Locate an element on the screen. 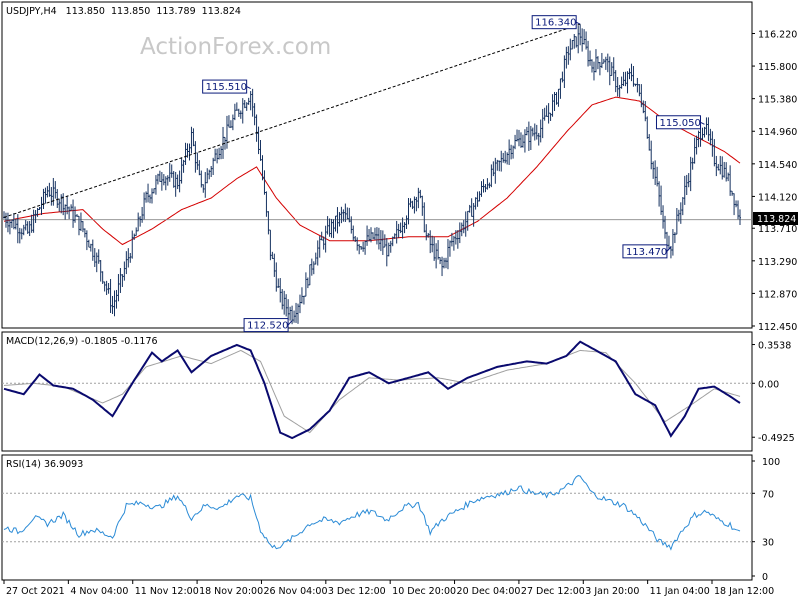 The height and width of the screenshot is (600, 800). rsi-tick-label: 70 is located at coordinates (768, 494).